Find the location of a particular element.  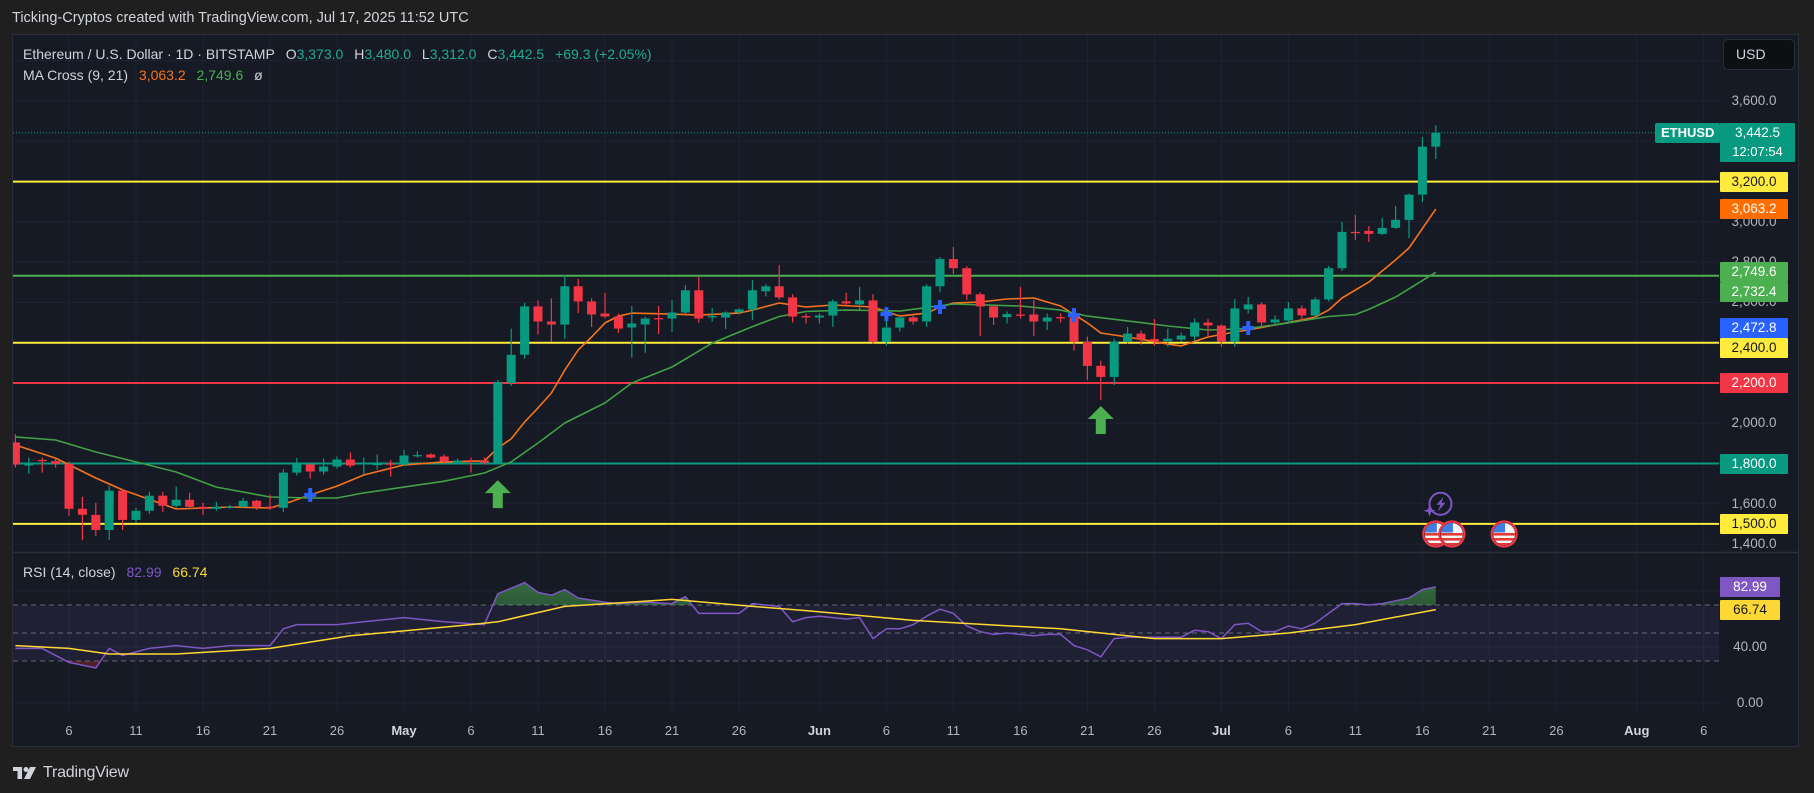

open-value: 3,373.0 is located at coordinates (320, 54).